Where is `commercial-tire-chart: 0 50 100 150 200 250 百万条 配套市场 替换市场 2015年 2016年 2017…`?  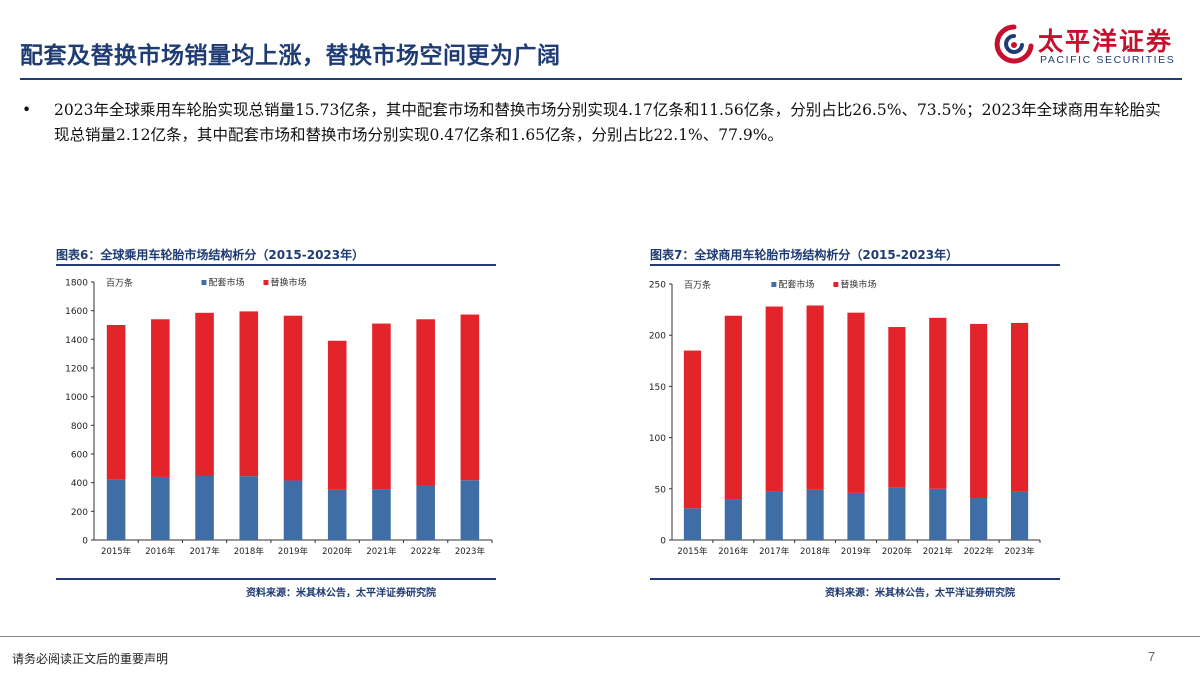
commercial-tire-chart: 0 50 100 150 200 250 百万条 配套市场 替换市场 2015年 2016年 2017… is located at coordinates (845, 418).